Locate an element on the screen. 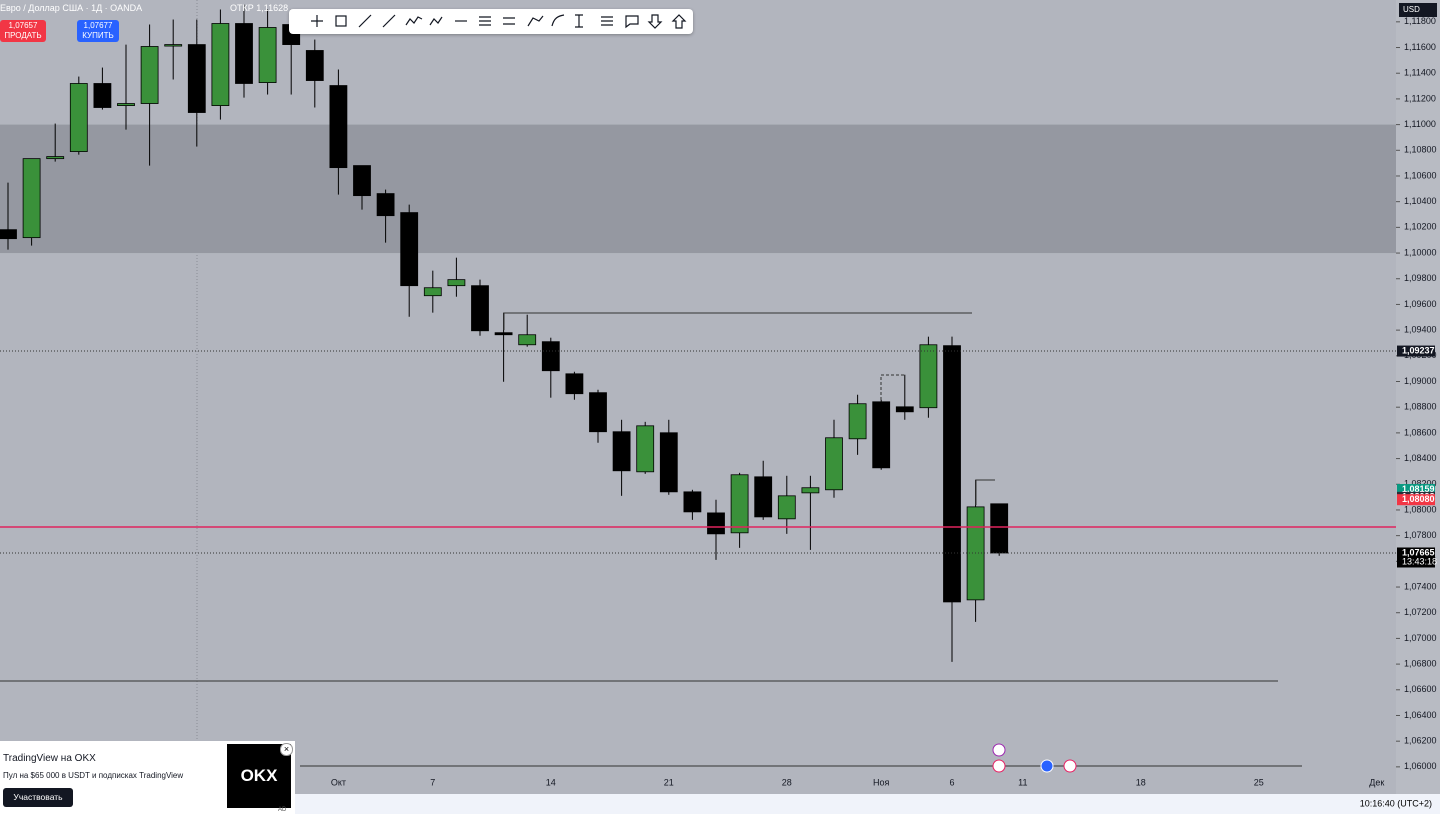 The image size is (1440, 814). y-tick-label: 1,06200 is located at coordinates (1420, 741).